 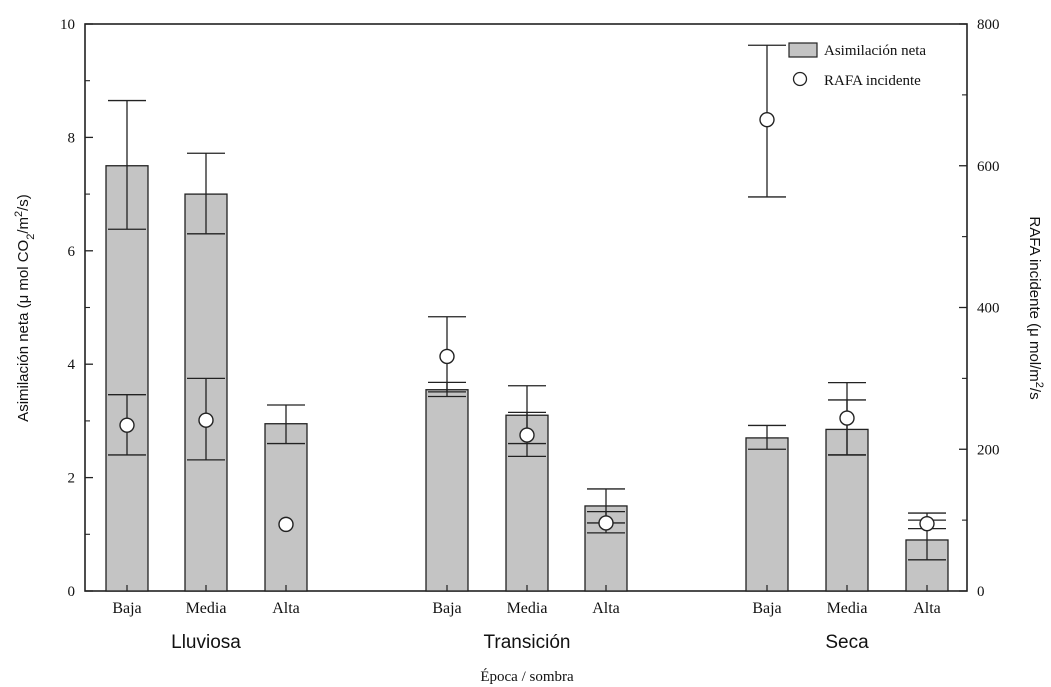 I want to click on ytick-left-label: 0, so click(x=72, y=592).